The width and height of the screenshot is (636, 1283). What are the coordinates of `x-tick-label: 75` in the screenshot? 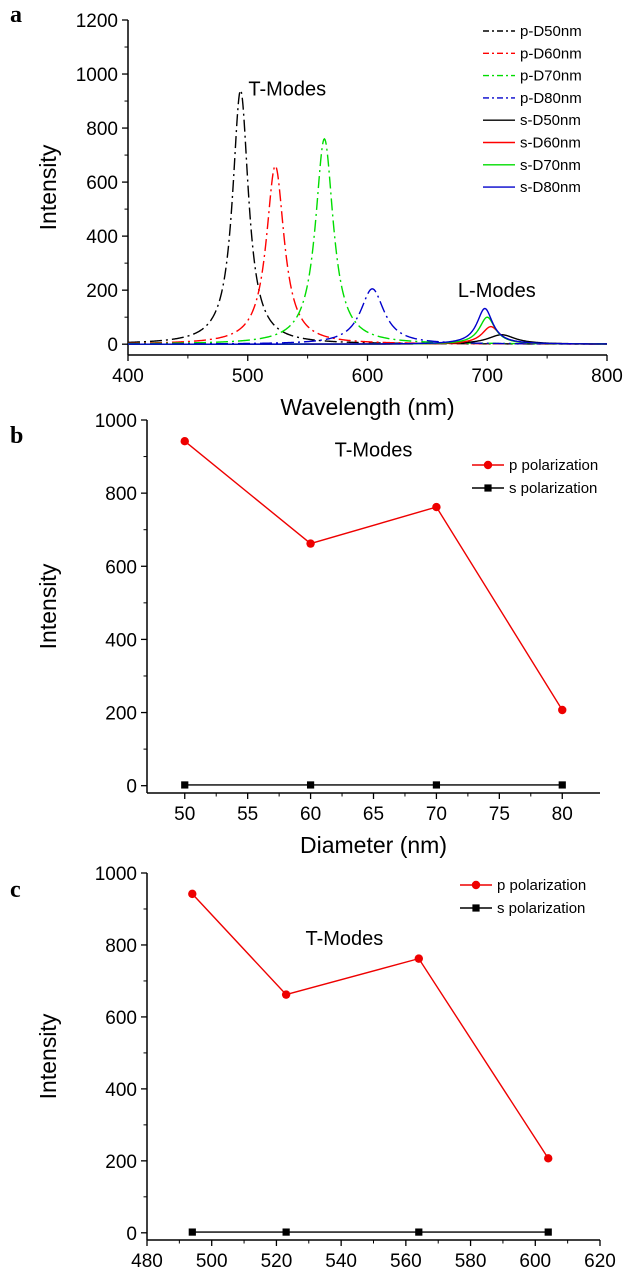 It's located at (499, 814).